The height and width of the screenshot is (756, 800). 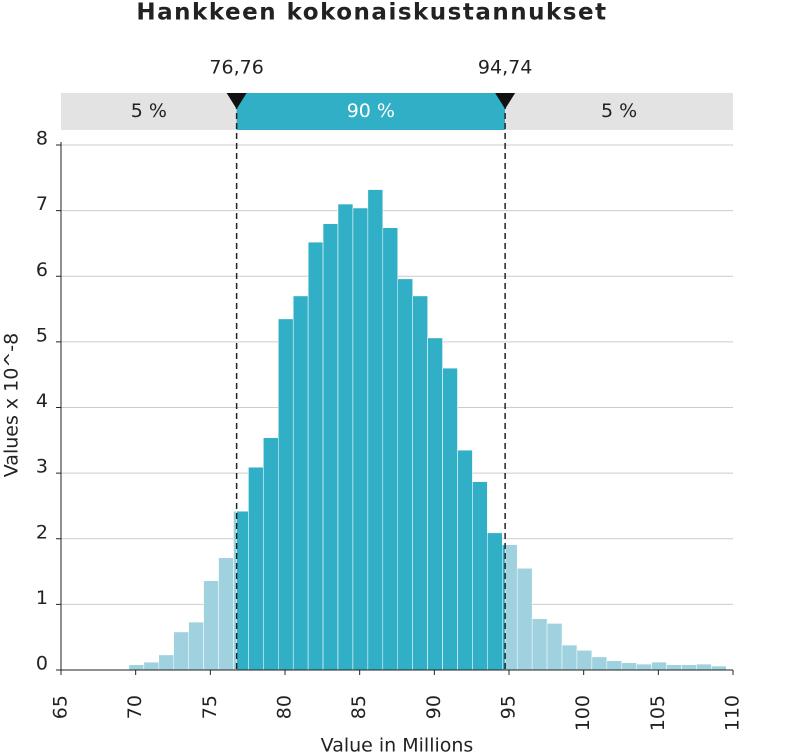 I want to click on x-tick-label: 65, so click(x=61, y=707).